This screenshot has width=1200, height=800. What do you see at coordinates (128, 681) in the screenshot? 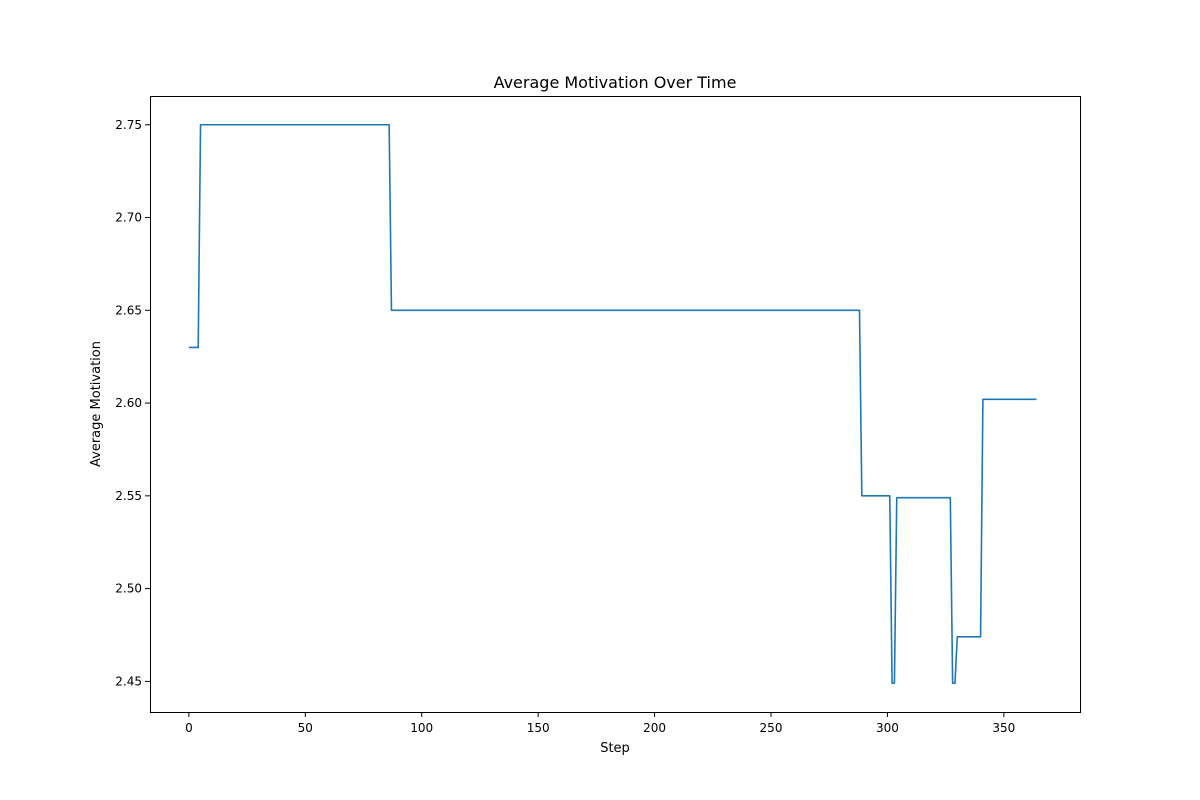
I see `y-tick-label: 2.45` at bounding box center [128, 681].